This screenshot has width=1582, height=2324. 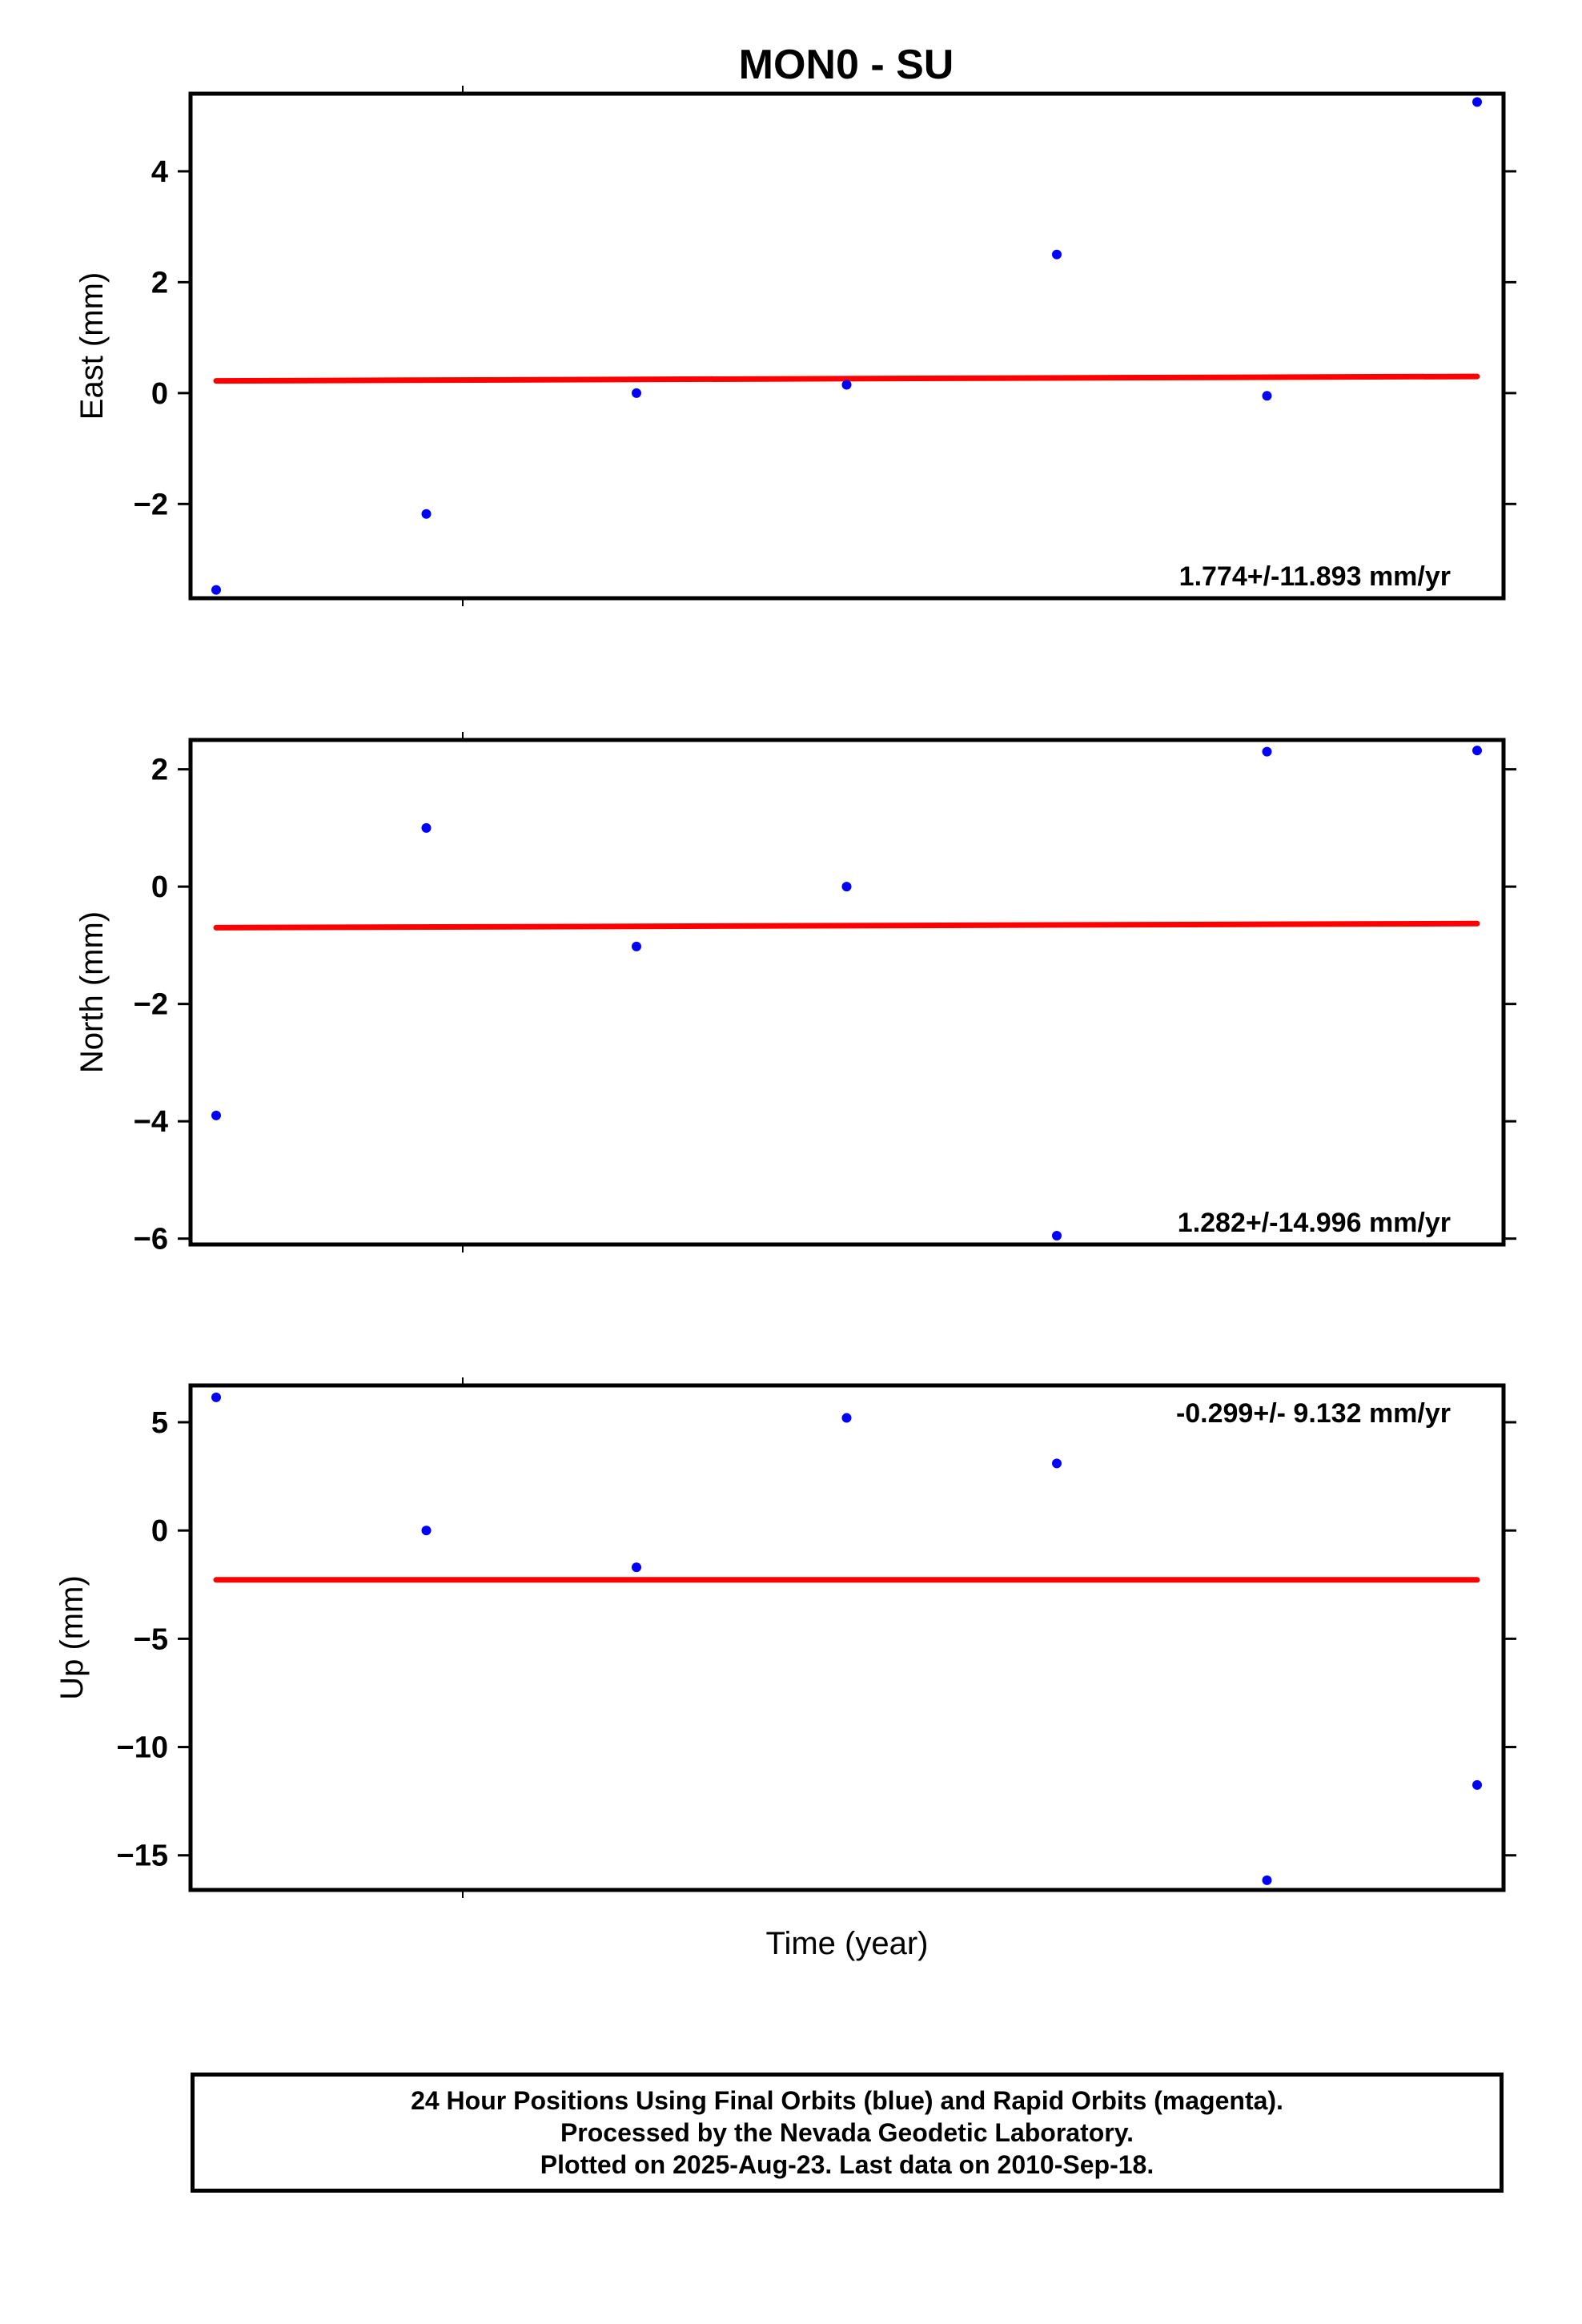 What do you see at coordinates (151, 1639) in the screenshot?
I see `up-ytick-label: −5` at bounding box center [151, 1639].